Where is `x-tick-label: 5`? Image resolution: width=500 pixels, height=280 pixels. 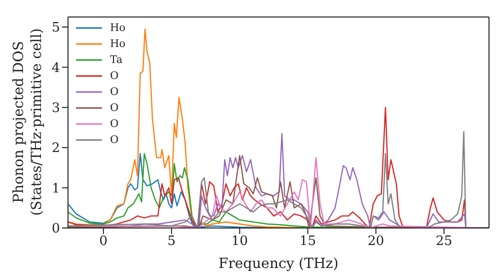
x-tick-label: 5 is located at coordinates (171, 242).